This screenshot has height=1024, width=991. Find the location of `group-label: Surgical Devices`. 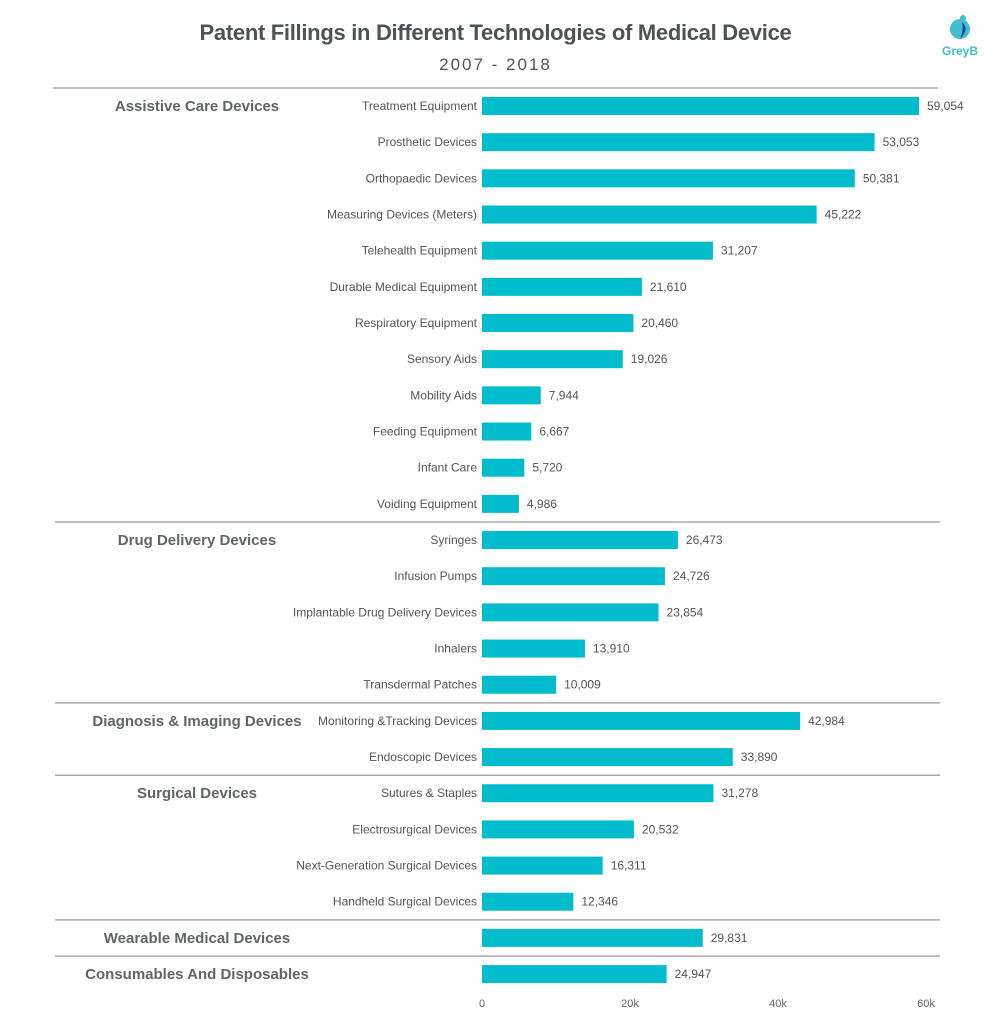

group-label: Surgical Devices is located at coordinates (197, 793).